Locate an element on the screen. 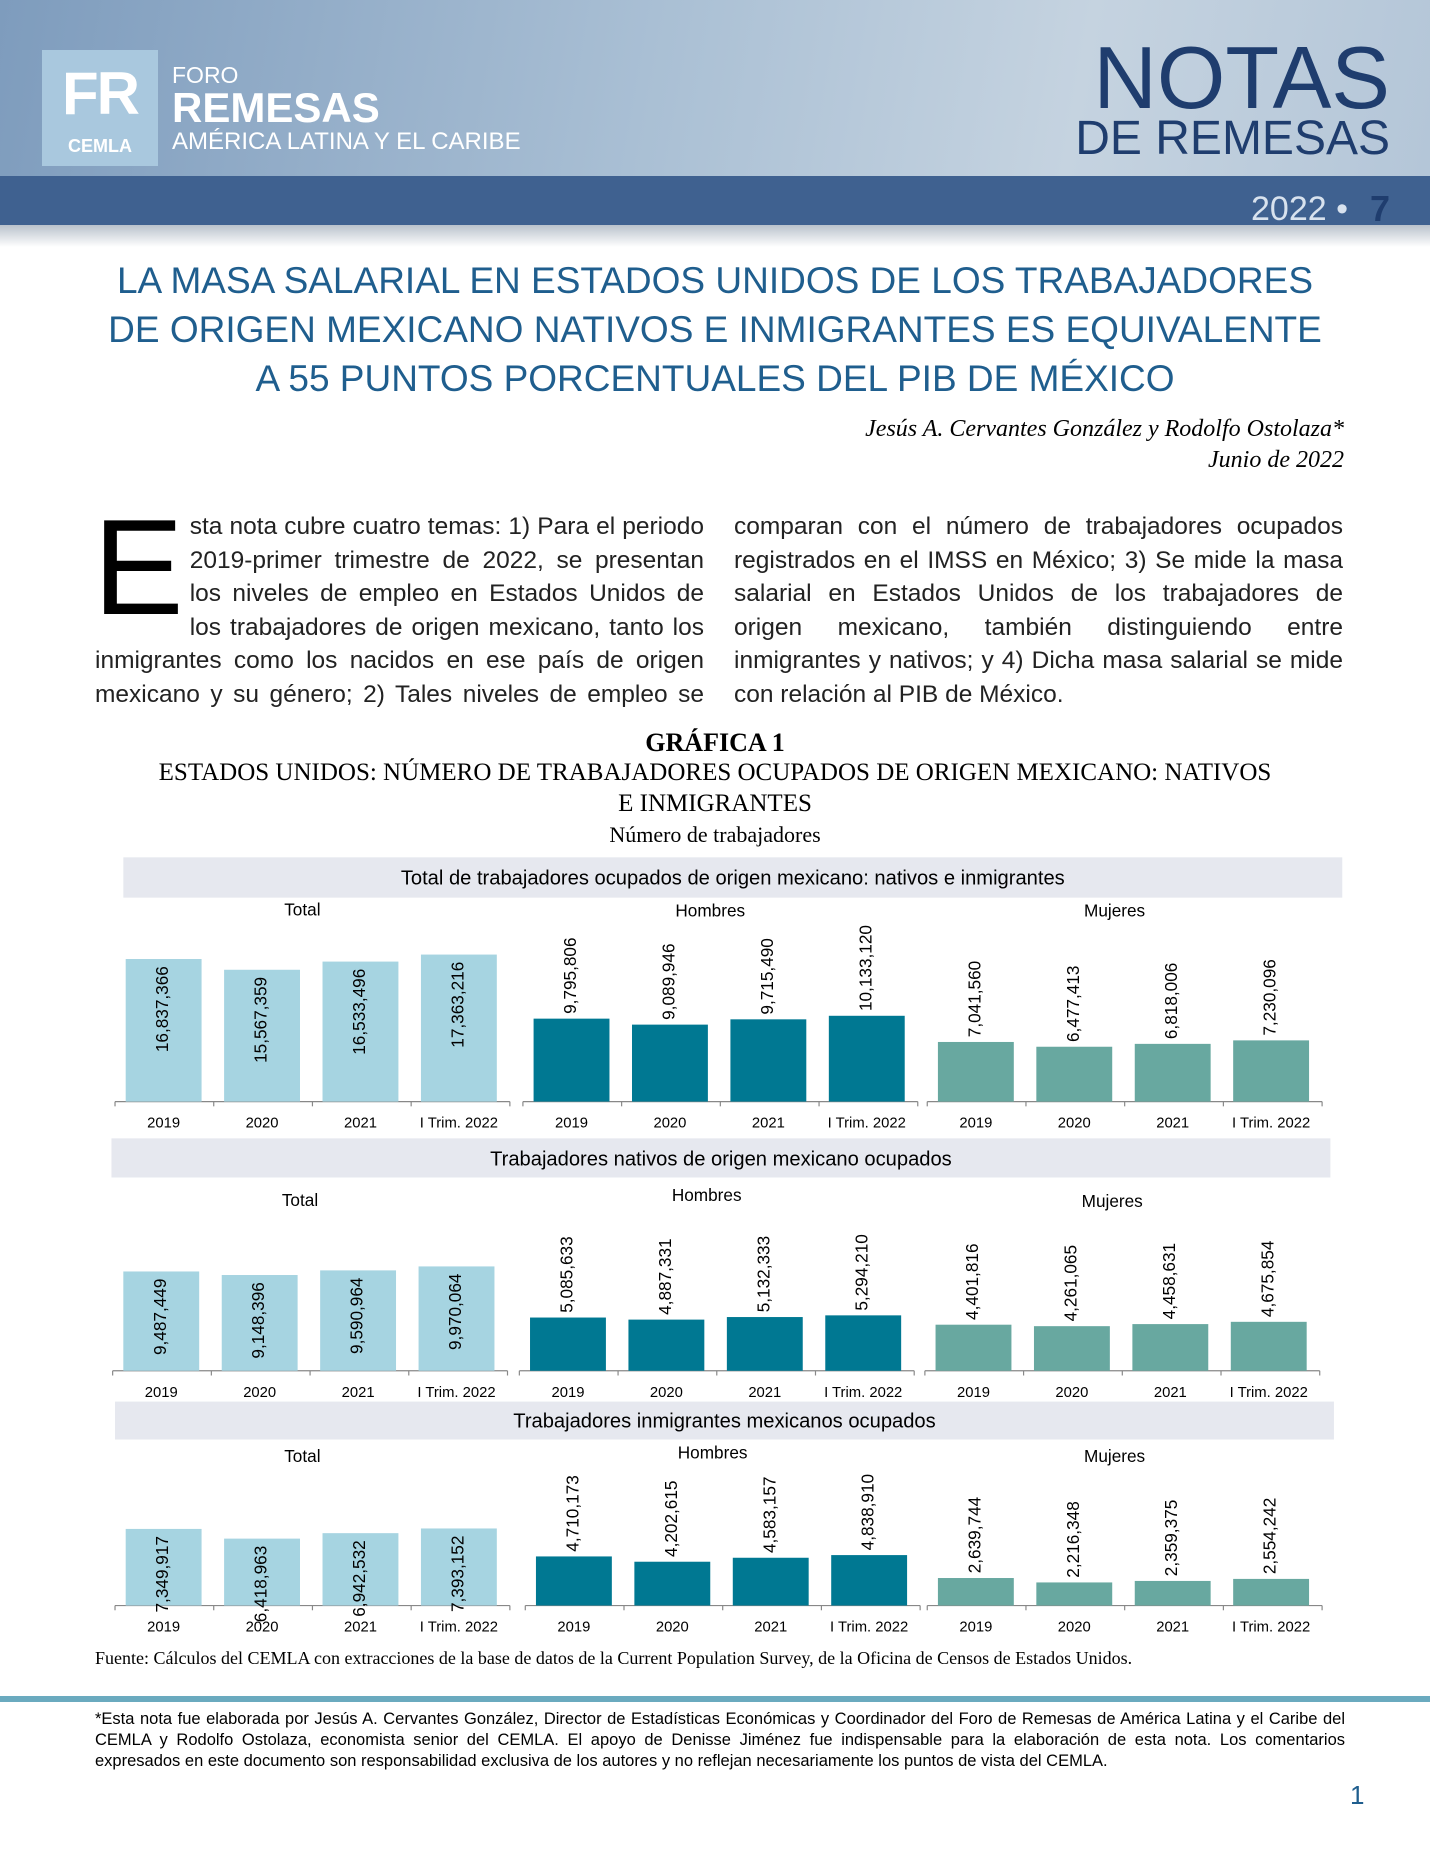 The width and height of the screenshot is (1430, 1860). value-label: 17,363,216 is located at coordinates (457, 1005).